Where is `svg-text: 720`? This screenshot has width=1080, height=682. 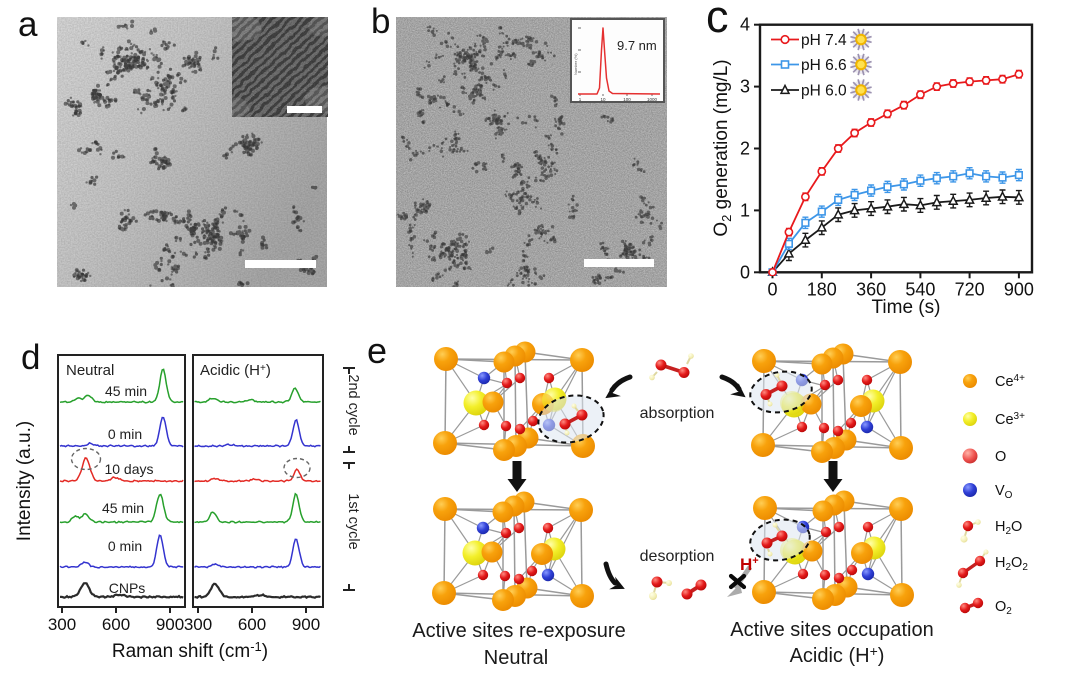
svg-text: 720 is located at coordinates (970, 289).